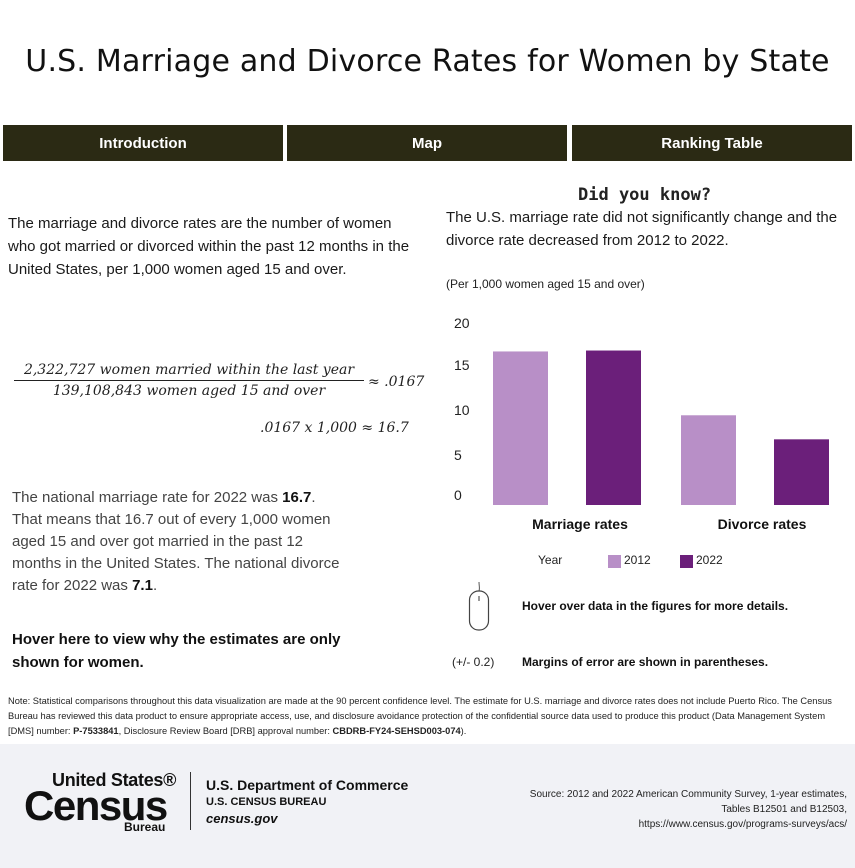 The height and width of the screenshot is (868, 855). I want to click on fraction-line, so click(189, 380).